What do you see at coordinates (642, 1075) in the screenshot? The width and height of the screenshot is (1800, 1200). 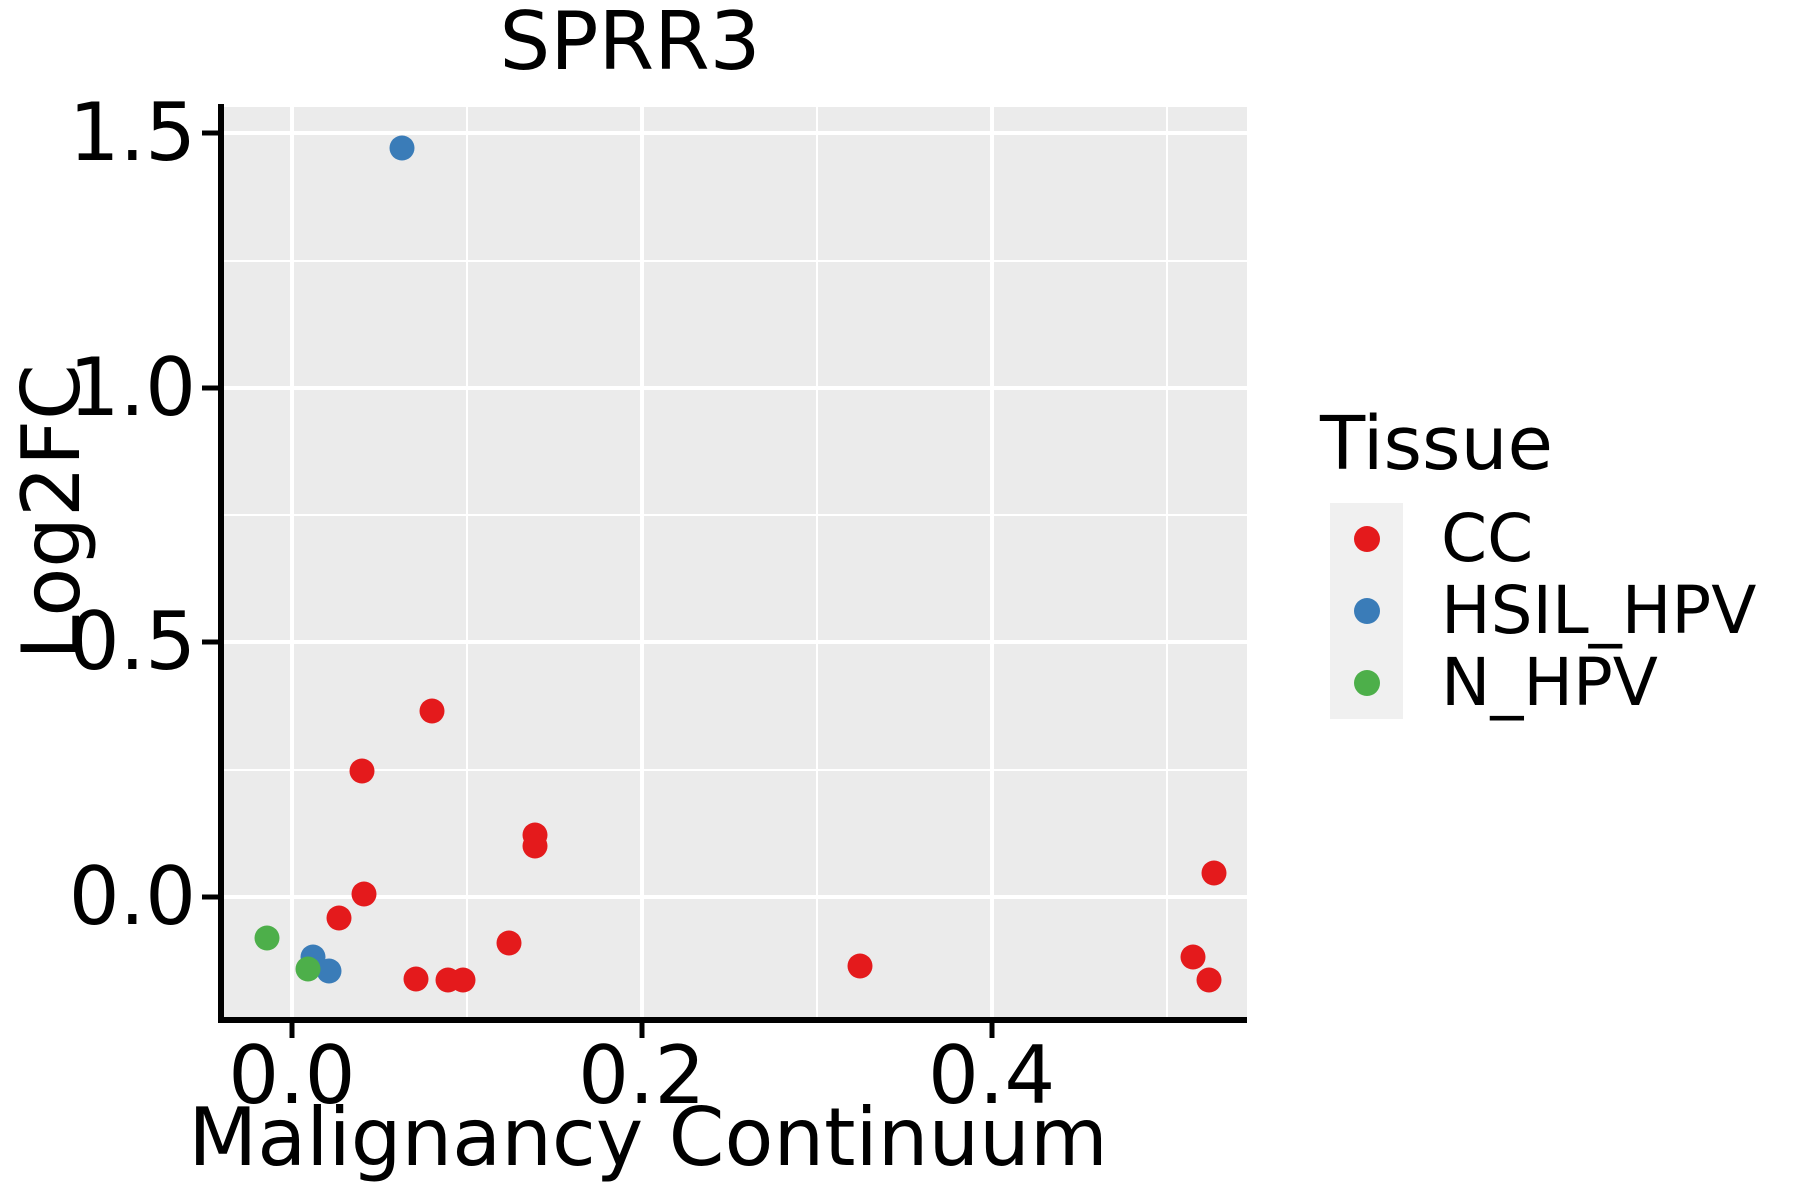 I see `x-tick-label: 0.2` at bounding box center [642, 1075].